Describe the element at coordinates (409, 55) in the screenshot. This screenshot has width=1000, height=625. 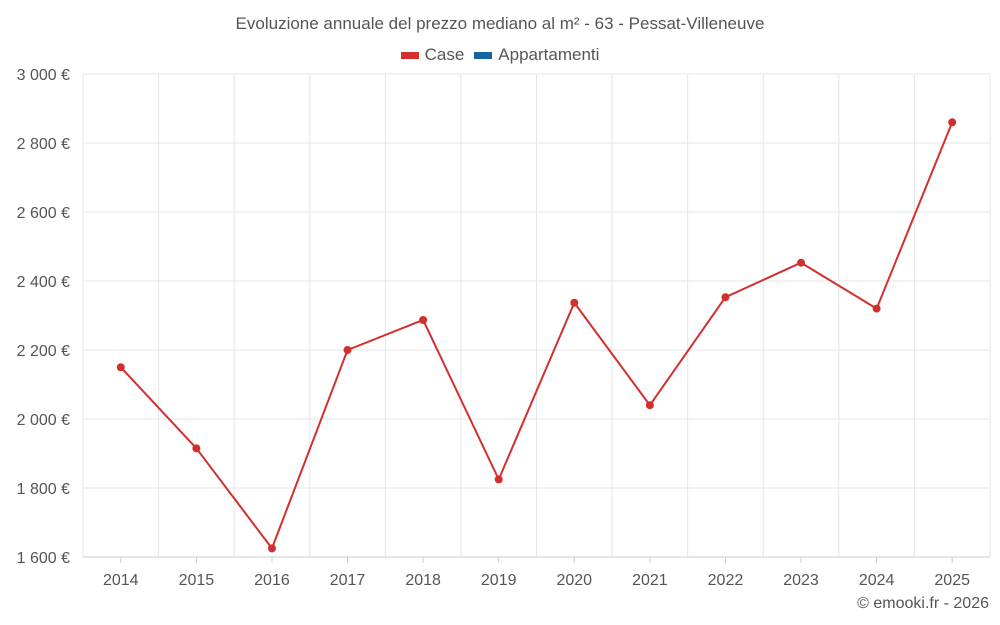
I see `legend-swatch-case` at that location.